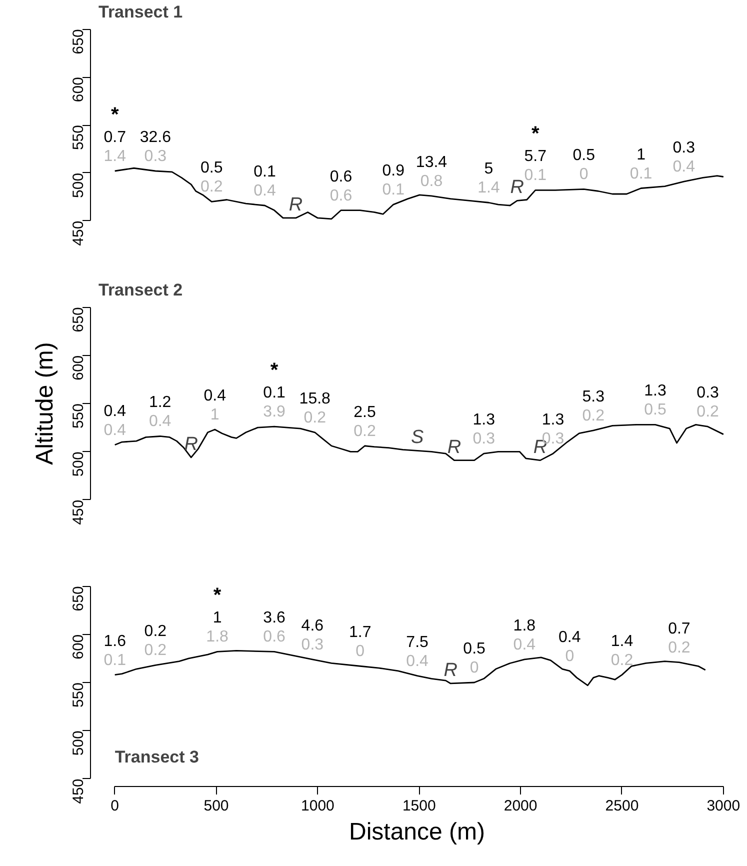  Describe the element at coordinates (684, 158) in the screenshot. I see `annotation: 0.3 0.4` at that location.